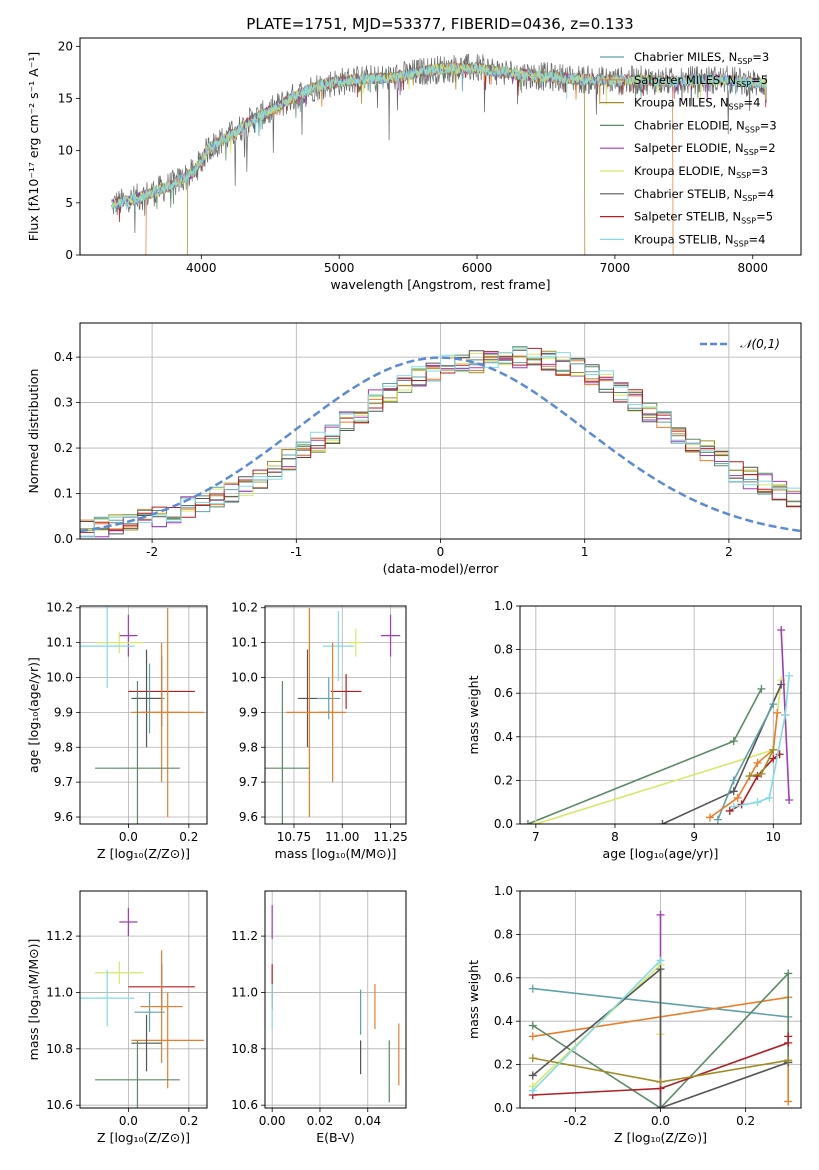  Describe the element at coordinates (319, 1017) in the screenshot. I see `chart-mass-vs-ebv: 0.00 0.02 0.04 10.6 10.8 11.0 11.2 E(B-V)` at that location.